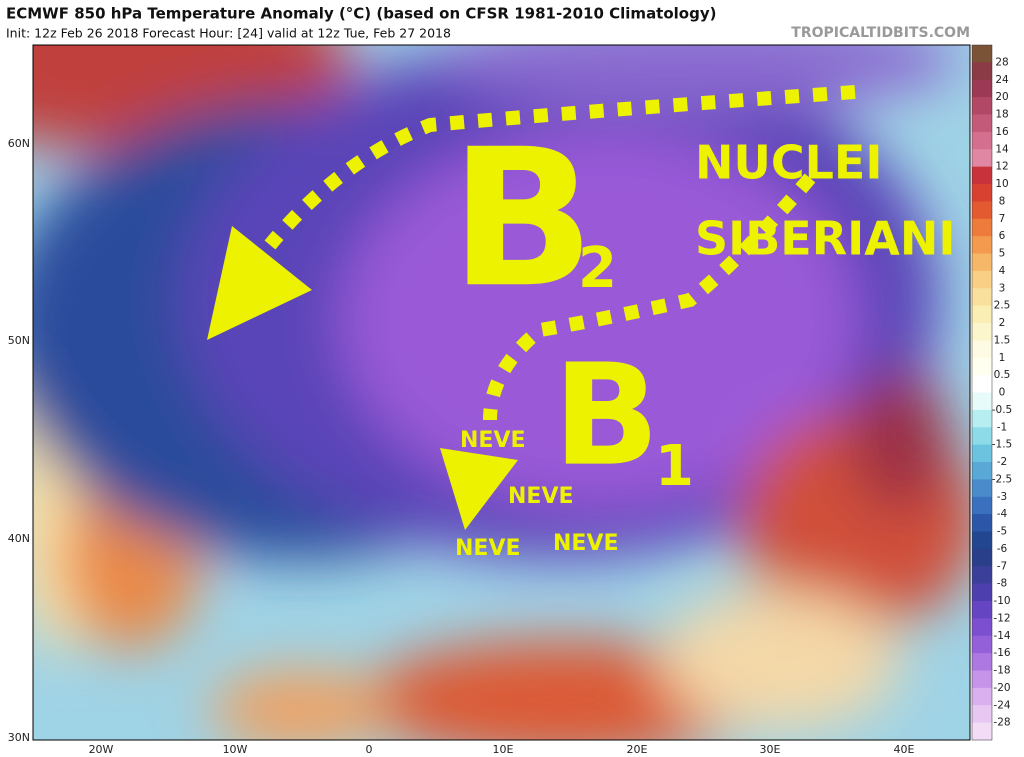  Describe the element at coordinates (19, 143) in the screenshot. I see `lat-label: 60N` at that location.